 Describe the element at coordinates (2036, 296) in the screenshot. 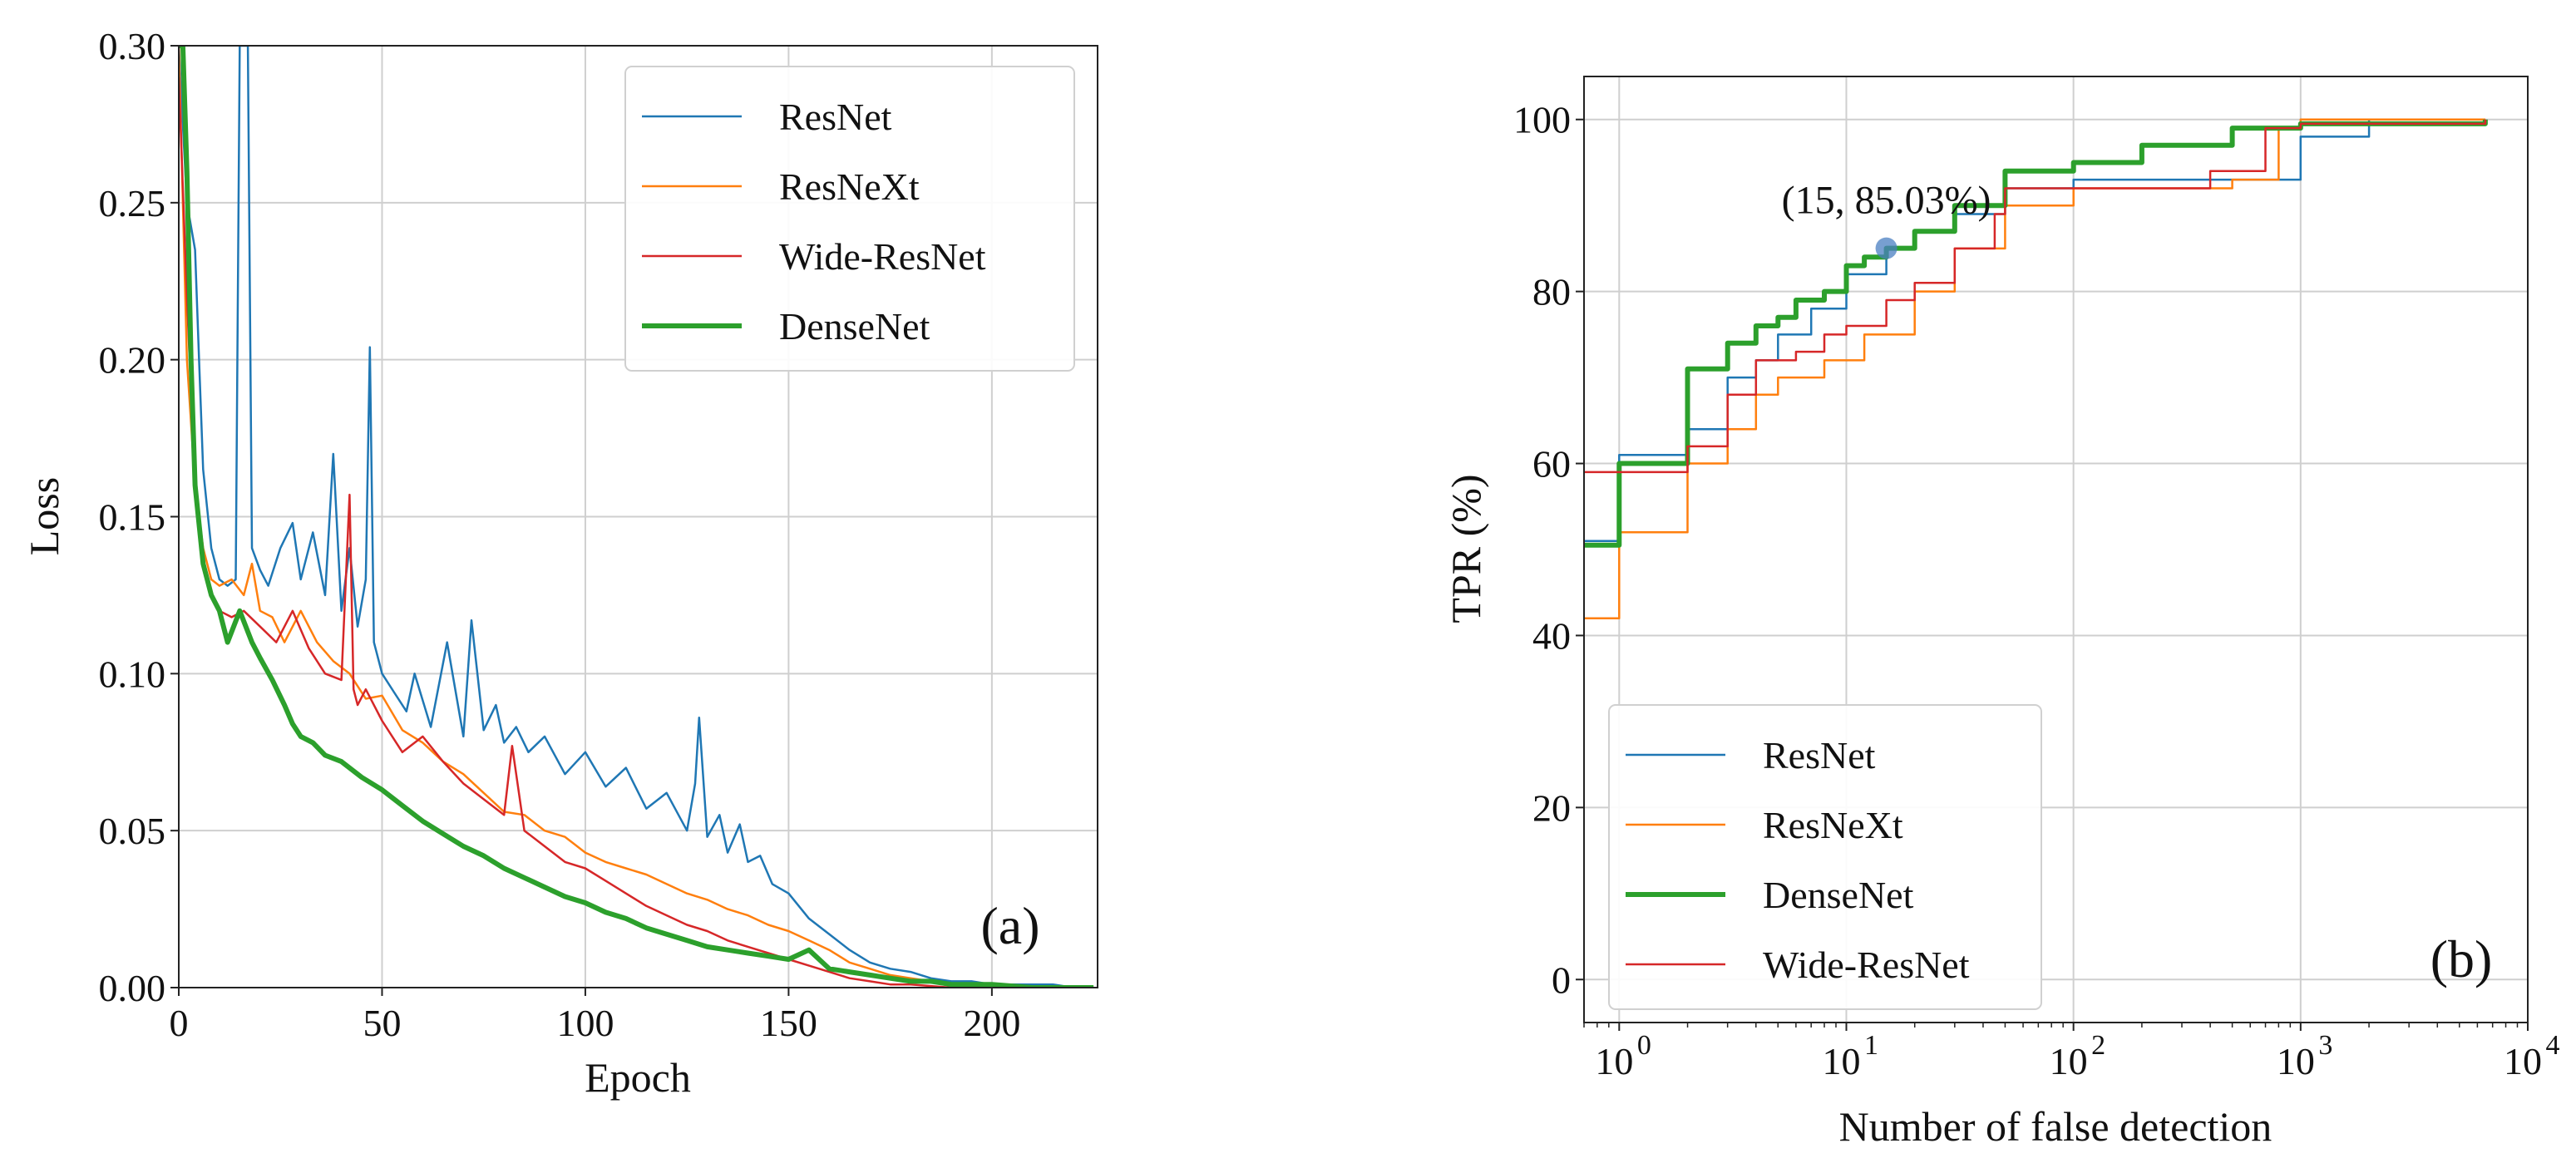

I see `series-line-wide-resnet` at that location.